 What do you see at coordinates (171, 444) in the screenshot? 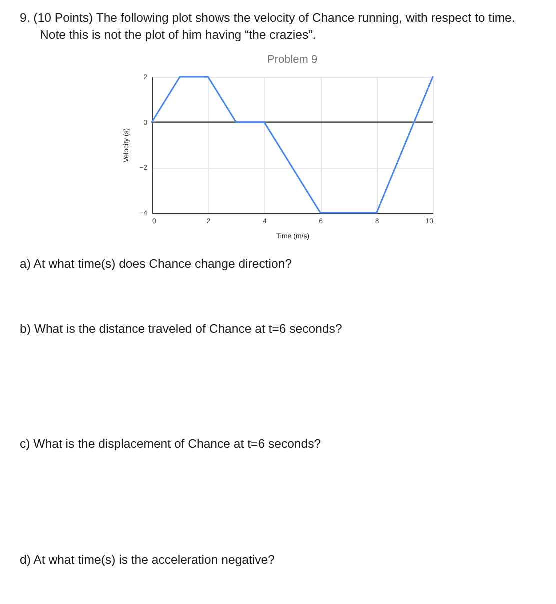
I see `text: c) What is the displacement of Chance at t=6 seconds?` at bounding box center [171, 444].